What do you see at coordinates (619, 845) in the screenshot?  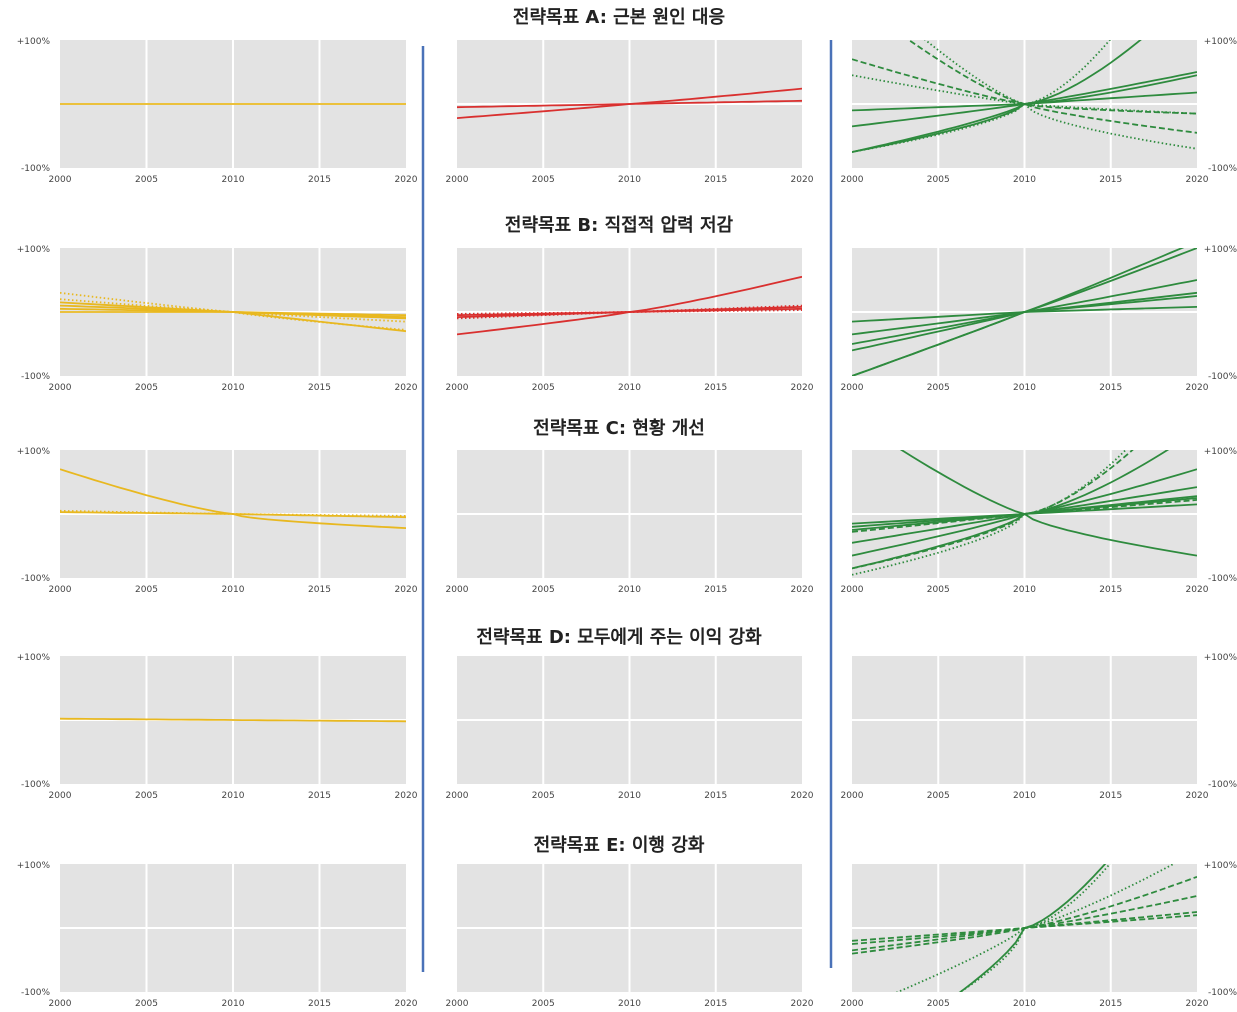 I see `row-title: 전략목표 E: 이행 강화` at bounding box center [619, 845].